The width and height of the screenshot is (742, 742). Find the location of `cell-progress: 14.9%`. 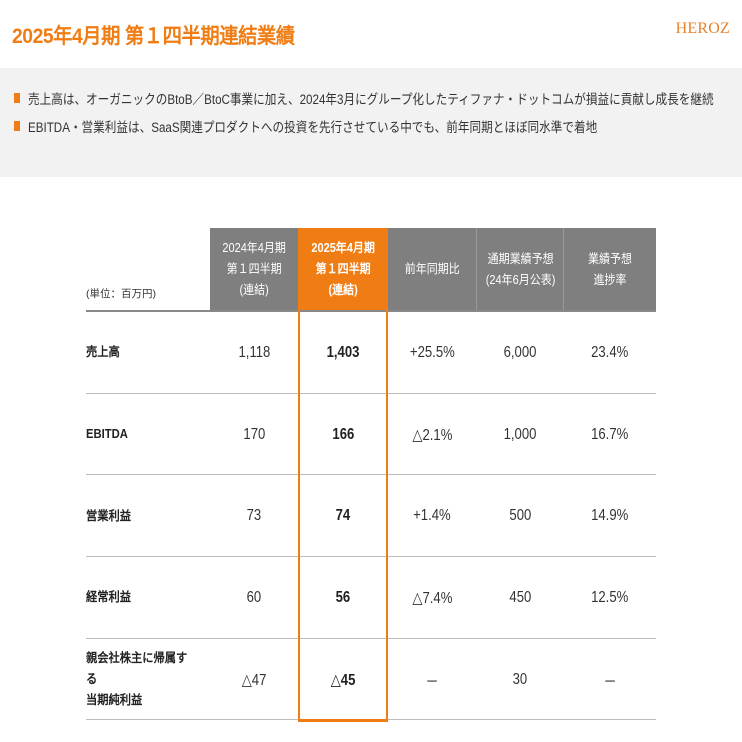

cell-progress: 14.9% is located at coordinates (610, 515).